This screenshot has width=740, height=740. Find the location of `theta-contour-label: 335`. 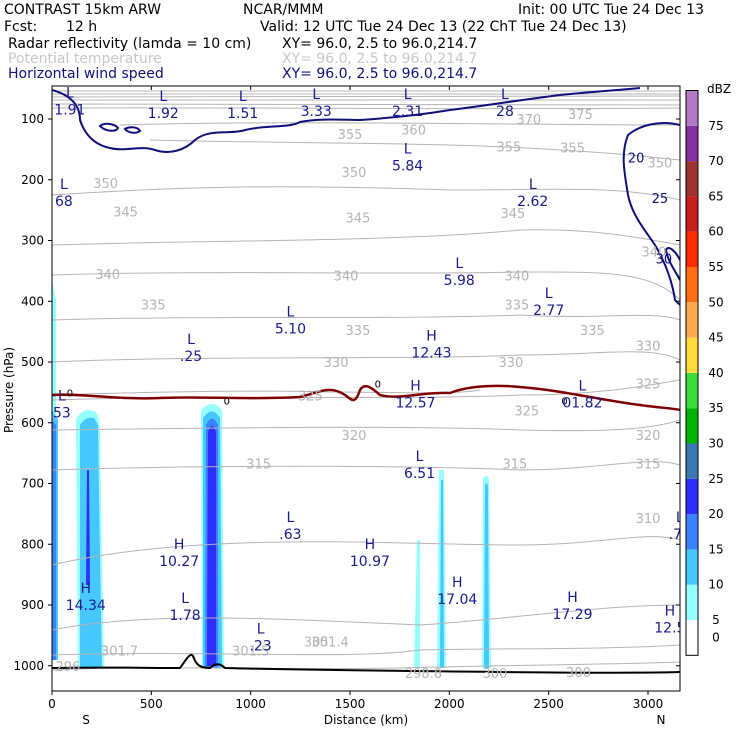

theta-contour-label: 335 is located at coordinates (153, 305).